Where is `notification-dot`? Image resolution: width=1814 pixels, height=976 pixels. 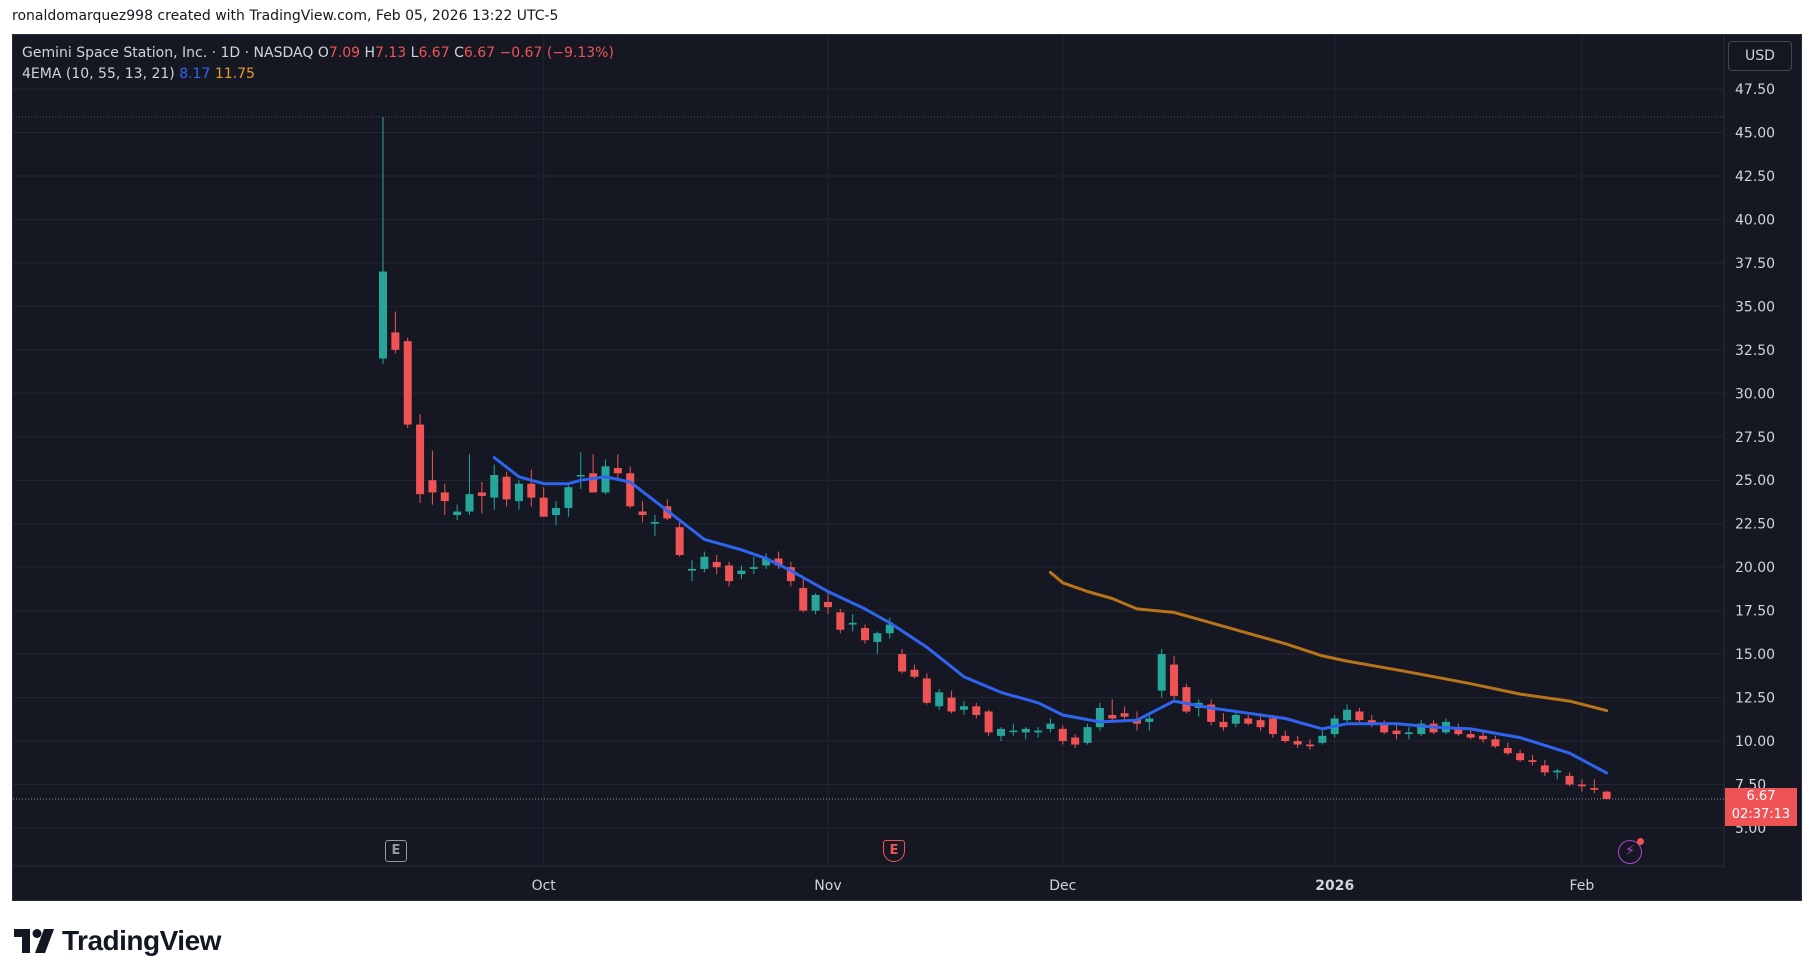
notification-dot is located at coordinates (1640, 841).